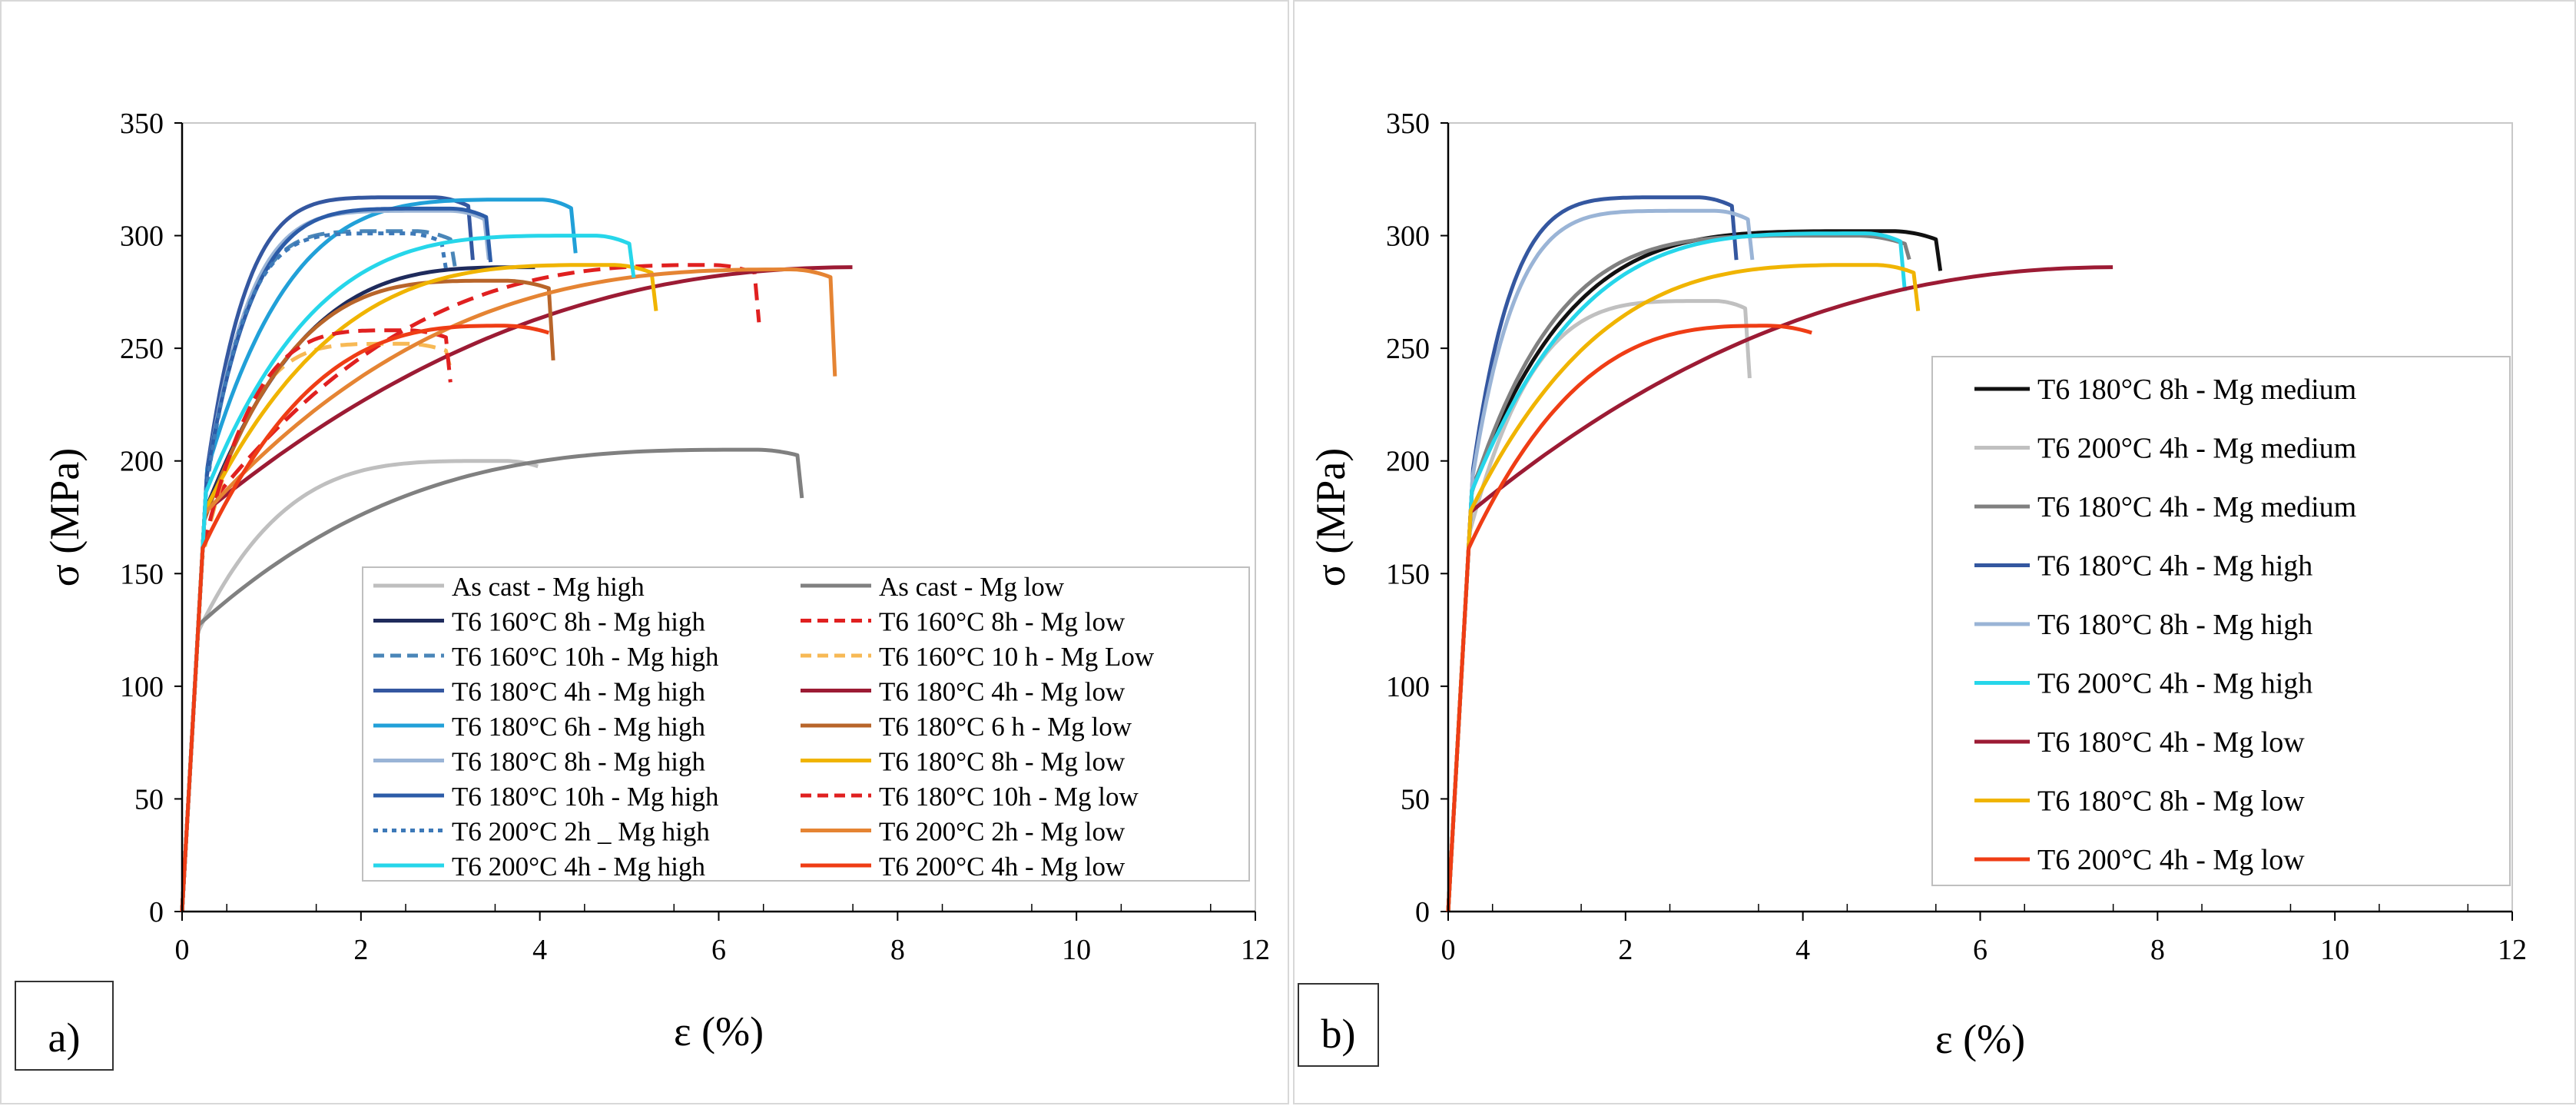 This screenshot has width=2576, height=1106. I want to click on legend-entry-label: T6 180°C 10h - Mg low, so click(1009, 797).